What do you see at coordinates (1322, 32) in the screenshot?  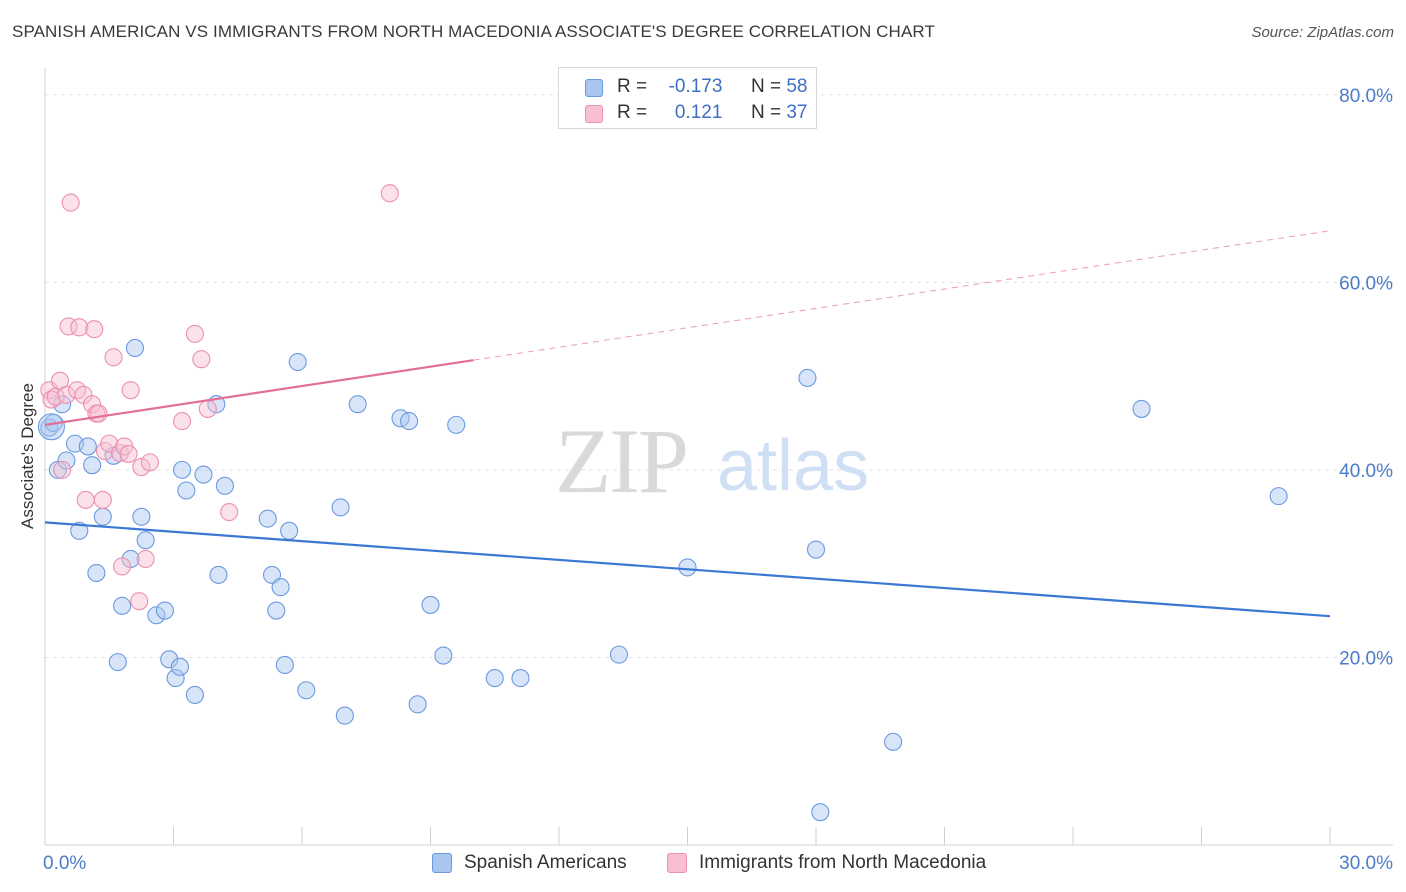 I see `source-label: Source: ZipAtlas.com` at bounding box center [1322, 32].